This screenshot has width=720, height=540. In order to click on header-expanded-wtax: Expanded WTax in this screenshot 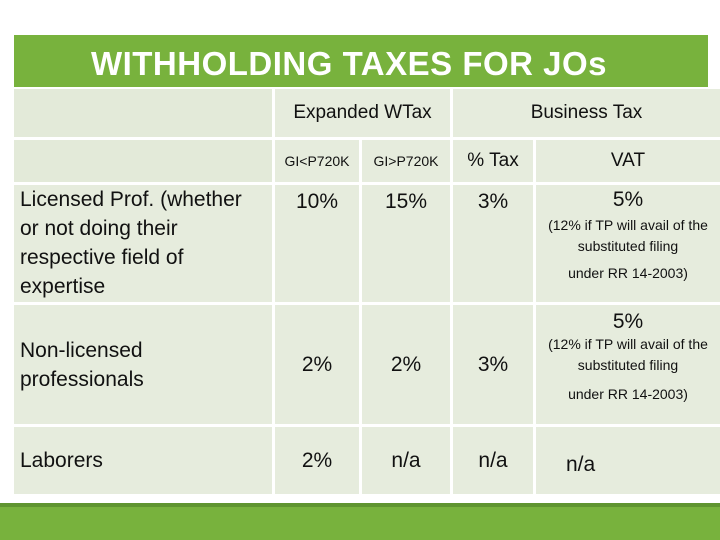, I will do `click(362, 113)`.